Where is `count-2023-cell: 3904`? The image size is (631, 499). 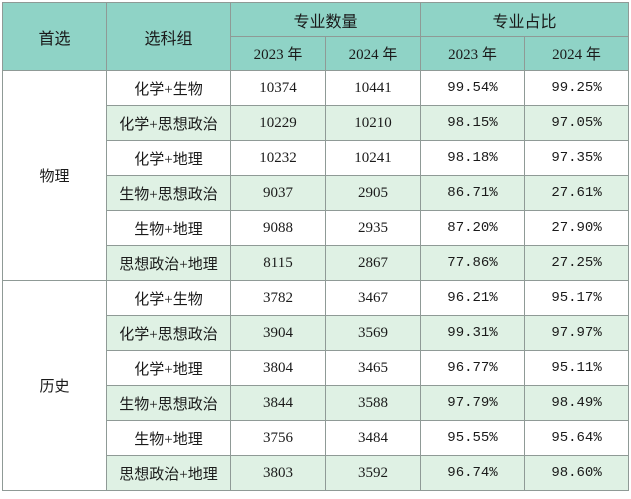
count-2023-cell: 3904 is located at coordinates (278, 333).